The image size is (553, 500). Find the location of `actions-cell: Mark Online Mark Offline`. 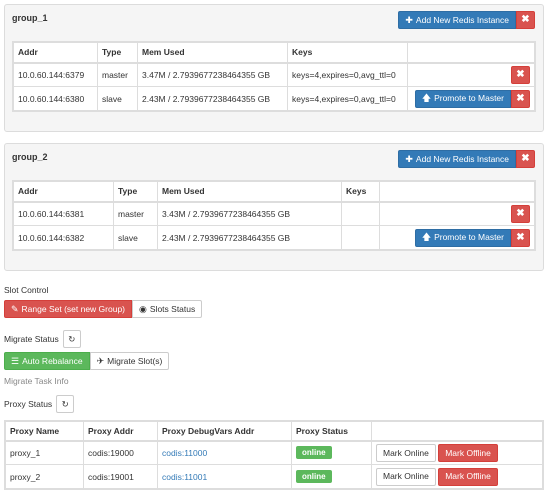

actions-cell: Mark Online Mark Offline is located at coordinates (457, 452).